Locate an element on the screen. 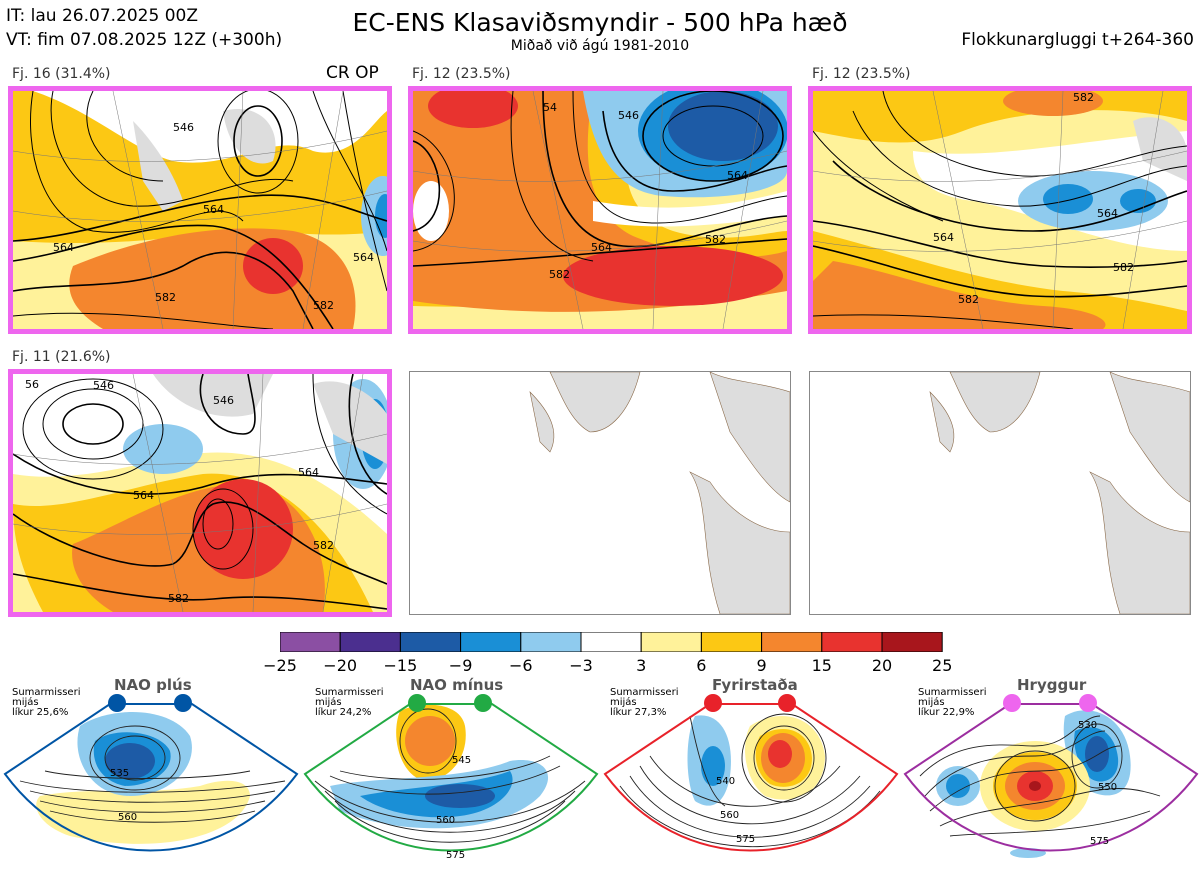 The width and height of the screenshot is (1200, 871). valid-time: VT: fim 07.08.2025 12Z (+300h) is located at coordinates (144, 40).